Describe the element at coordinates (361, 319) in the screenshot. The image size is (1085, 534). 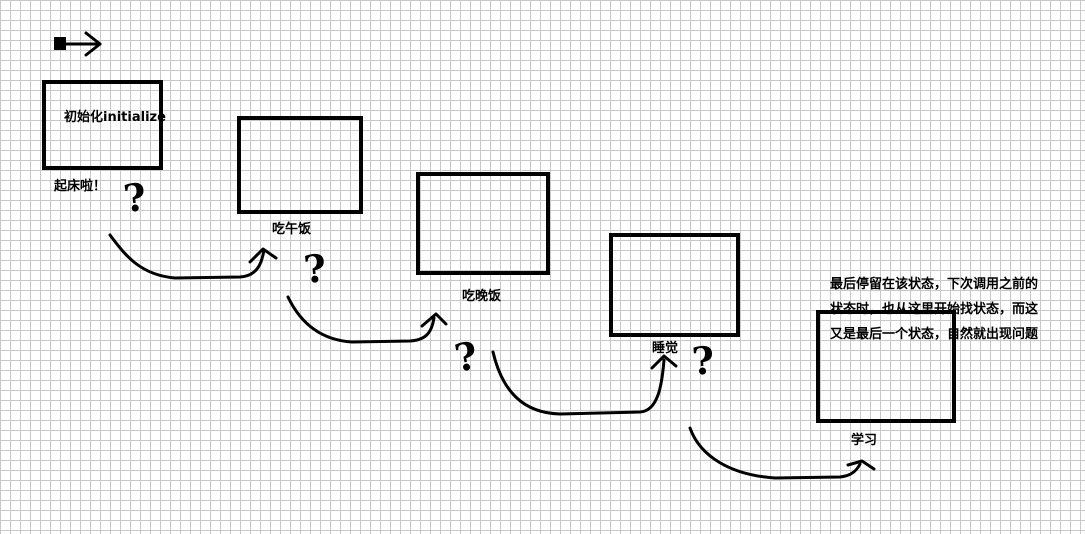
I see `arrow-lunch-to-dinner` at that location.